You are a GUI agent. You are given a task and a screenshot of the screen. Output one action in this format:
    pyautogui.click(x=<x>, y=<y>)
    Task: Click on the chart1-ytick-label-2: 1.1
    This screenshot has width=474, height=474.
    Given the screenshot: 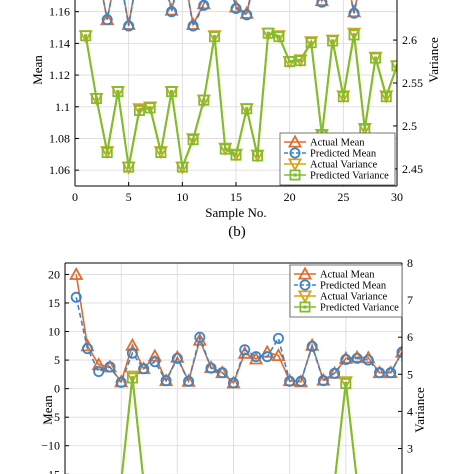 What is the action you would take?
    pyautogui.click(x=62, y=107)
    